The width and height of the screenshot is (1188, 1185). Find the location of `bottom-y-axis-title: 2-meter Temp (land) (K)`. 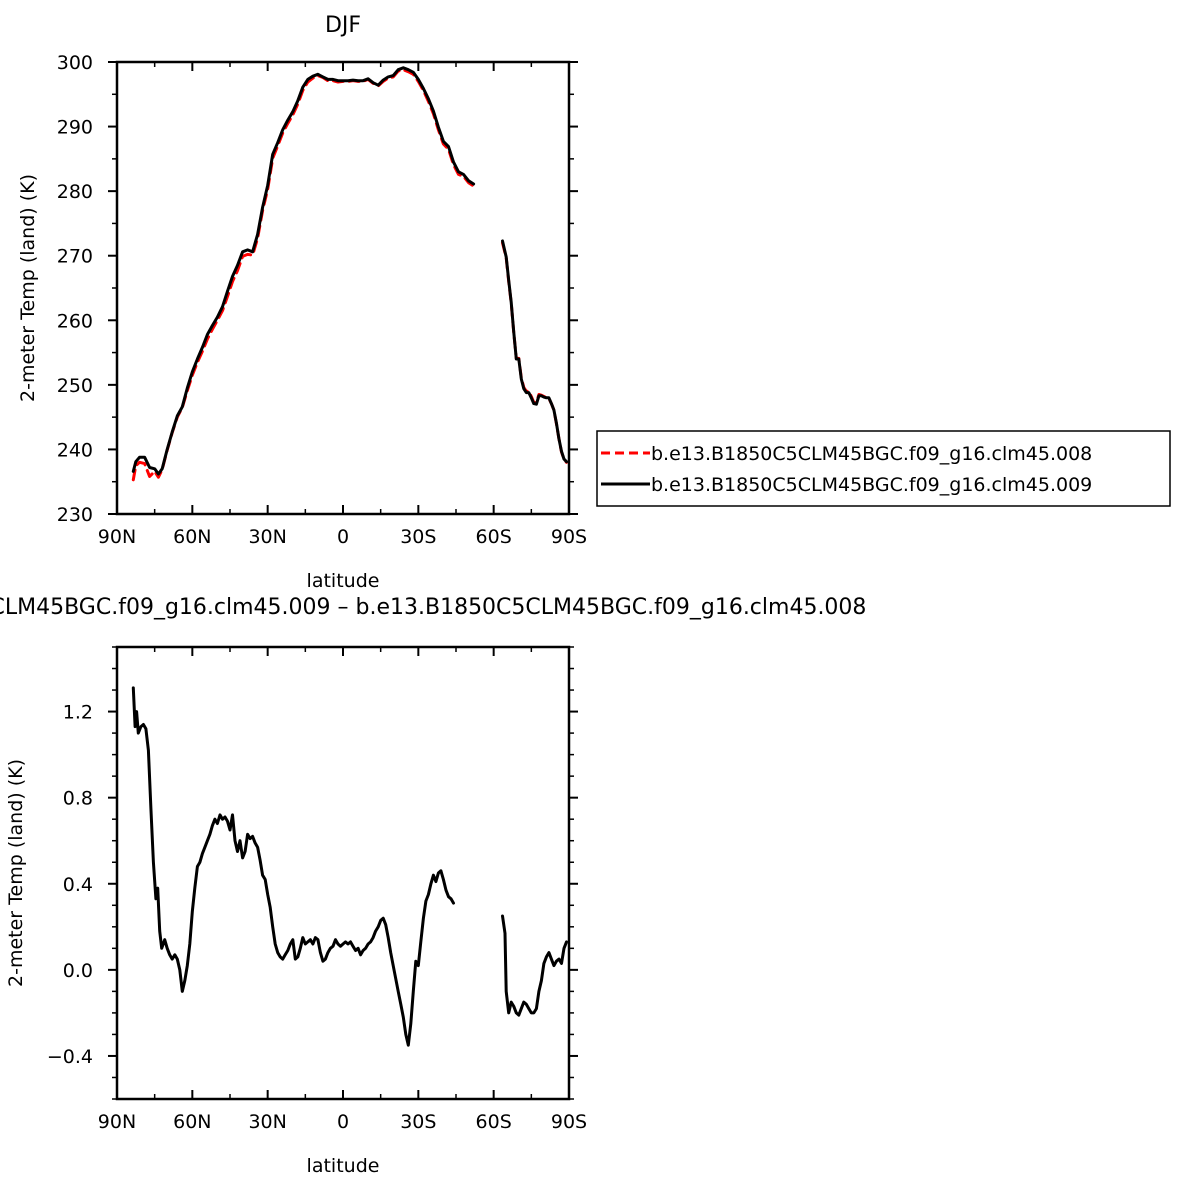

bottom-y-axis-title: 2-meter Temp (land) (K) is located at coordinates (16, 873).